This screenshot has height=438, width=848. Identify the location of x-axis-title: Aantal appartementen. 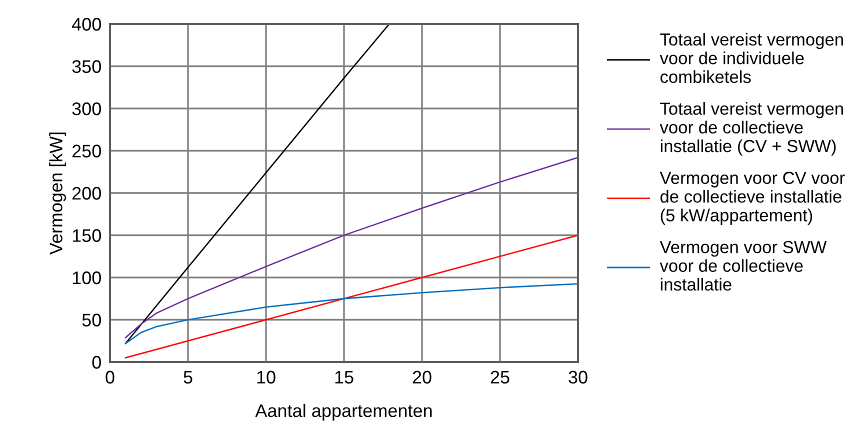
(343, 412).